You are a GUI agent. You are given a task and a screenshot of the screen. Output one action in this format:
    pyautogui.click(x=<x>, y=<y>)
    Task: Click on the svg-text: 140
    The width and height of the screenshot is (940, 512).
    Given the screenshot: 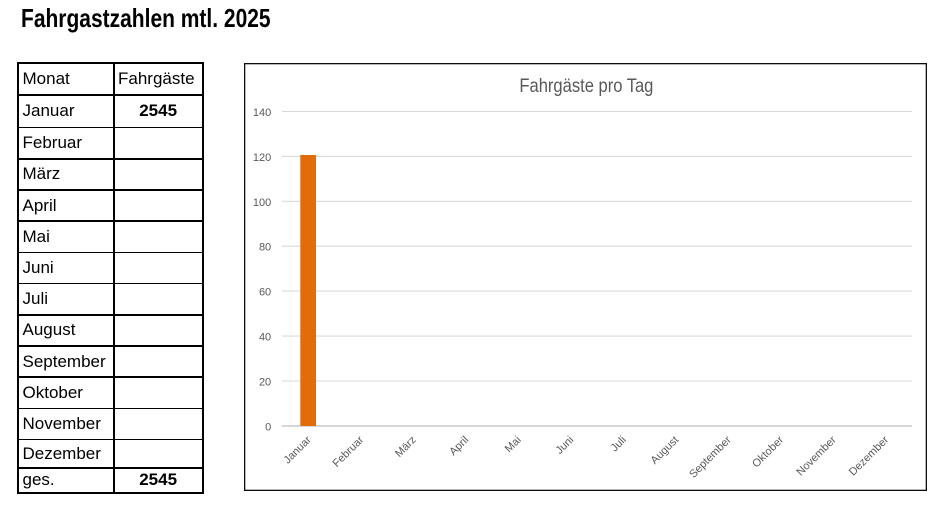 What is the action you would take?
    pyautogui.click(x=262, y=113)
    